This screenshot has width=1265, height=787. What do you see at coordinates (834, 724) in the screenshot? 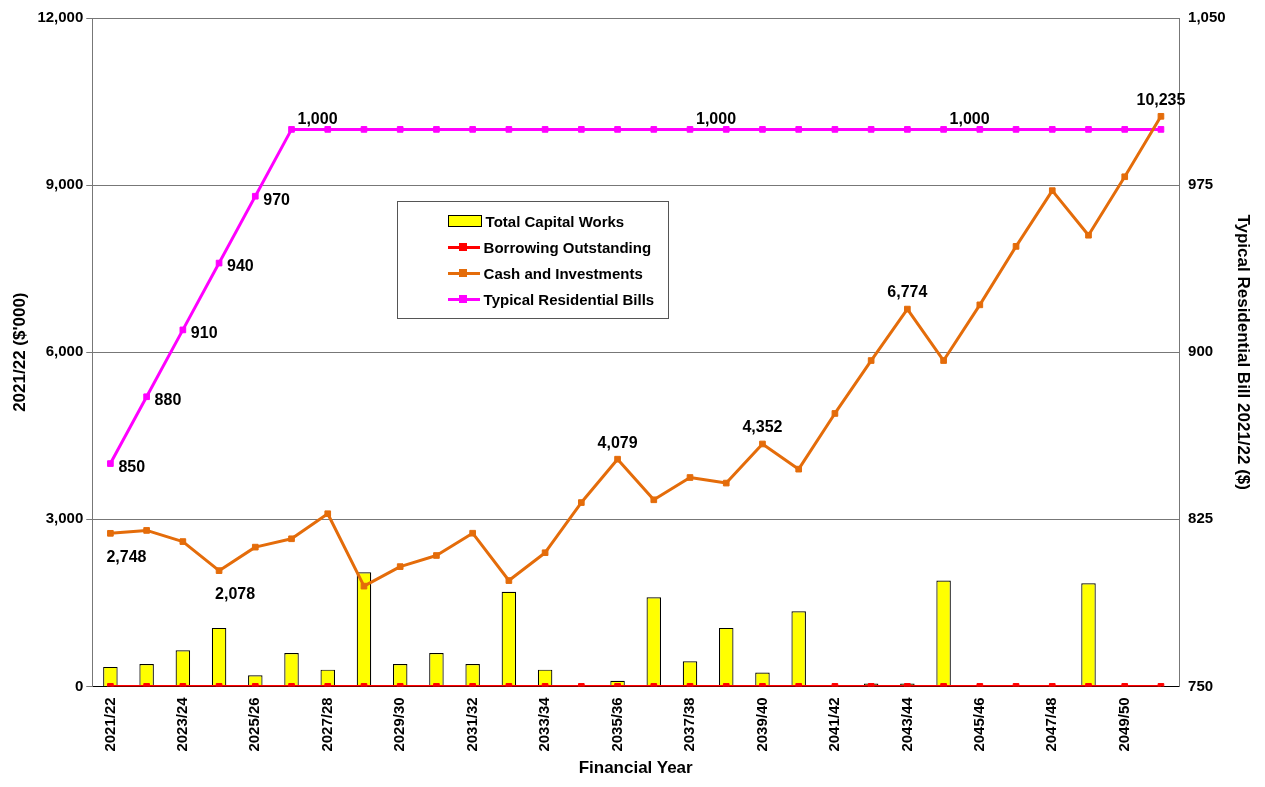
I see `x-tick-label: 2041/42` at bounding box center [834, 724].